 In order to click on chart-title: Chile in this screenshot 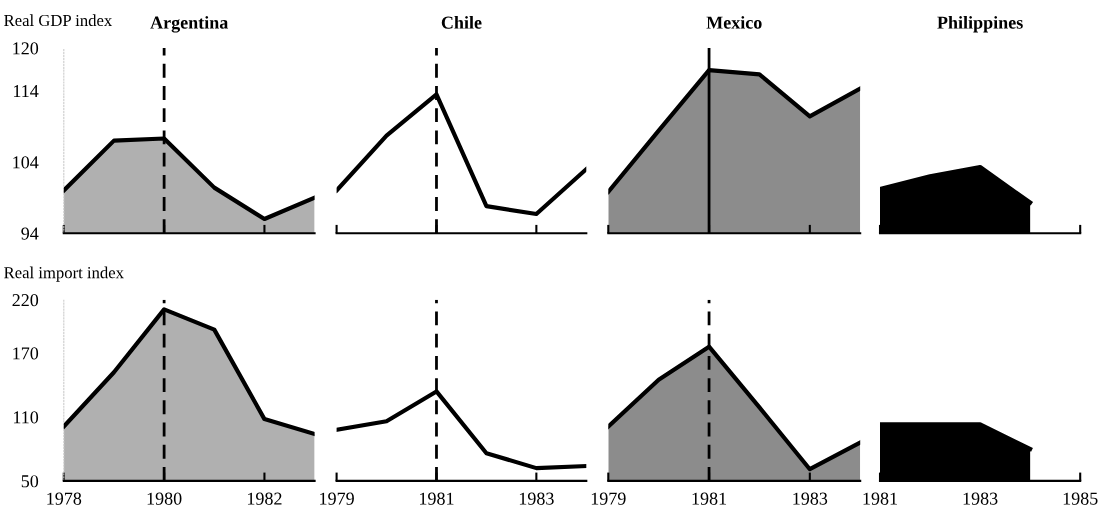, I will do `click(461, 22)`.